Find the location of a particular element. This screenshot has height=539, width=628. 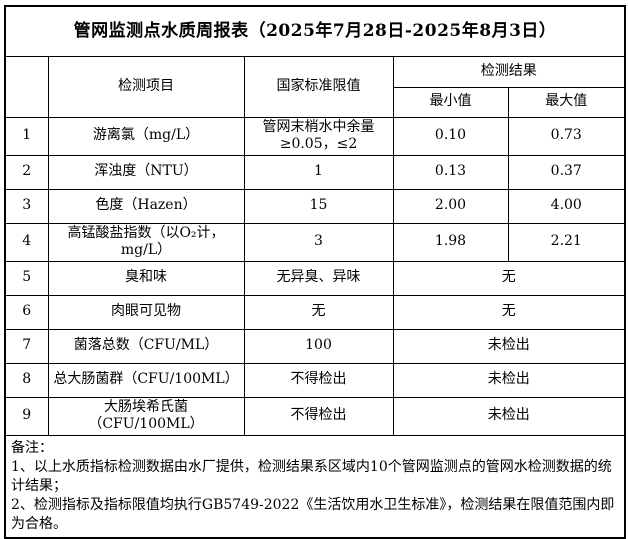

report-title: 管网监测点水质周报表（2025年7月28日-2025年8月3日） is located at coordinates (315, 31).